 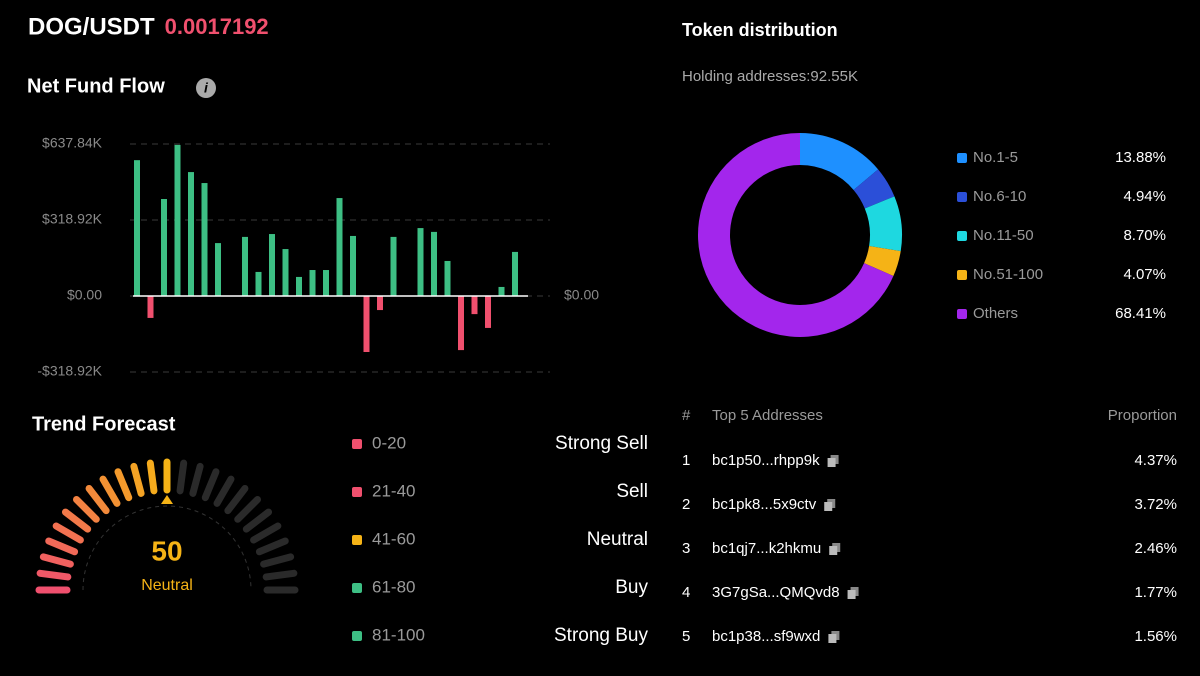 I want to click on info-glyph: i, so click(x=206, y=88).